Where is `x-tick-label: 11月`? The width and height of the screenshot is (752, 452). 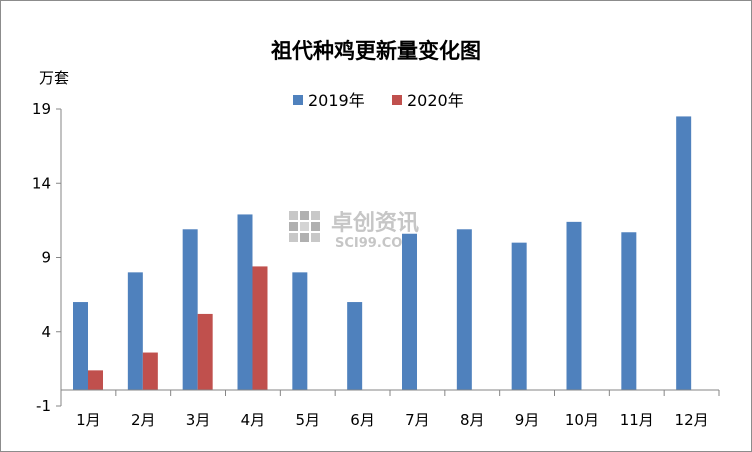 x-tick-label: 11月 is located at coordinates (637, 420).